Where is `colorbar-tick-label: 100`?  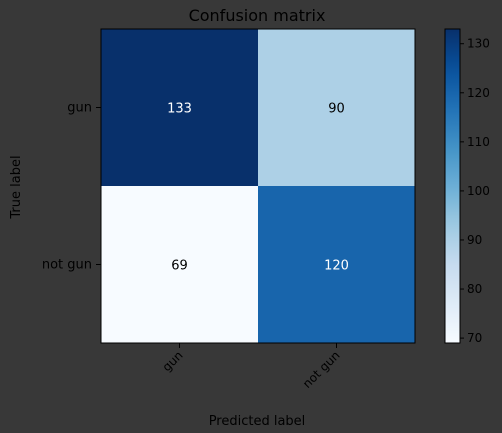 colorbar-tick-label: 100 is located at coordinates (478, 191).